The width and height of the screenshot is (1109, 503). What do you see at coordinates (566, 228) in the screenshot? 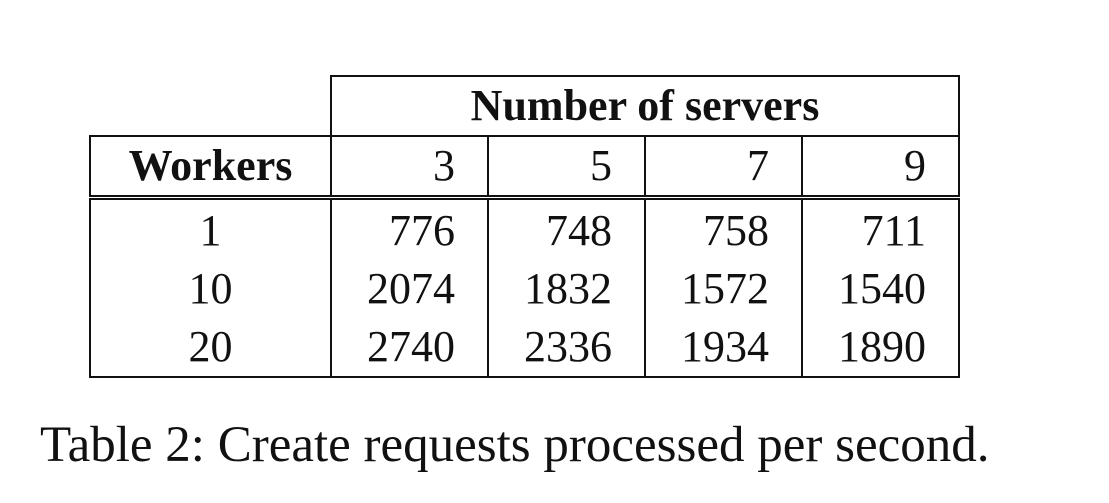
I see `requests-value: 748` at bounding box center [566, 228].